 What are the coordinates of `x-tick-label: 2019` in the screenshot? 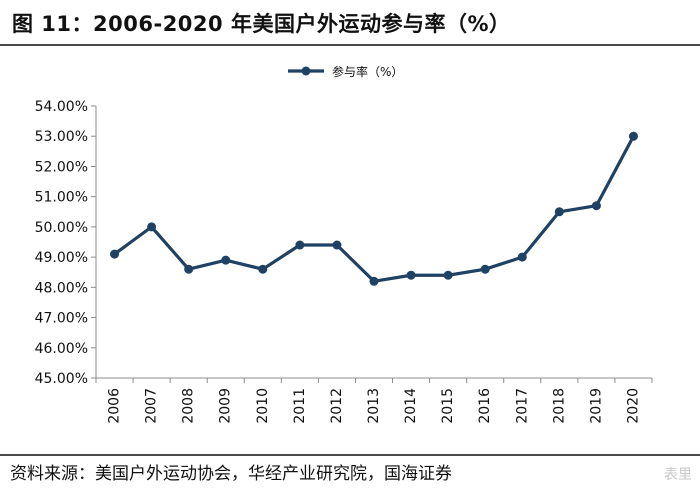 It's located at (596, 406).